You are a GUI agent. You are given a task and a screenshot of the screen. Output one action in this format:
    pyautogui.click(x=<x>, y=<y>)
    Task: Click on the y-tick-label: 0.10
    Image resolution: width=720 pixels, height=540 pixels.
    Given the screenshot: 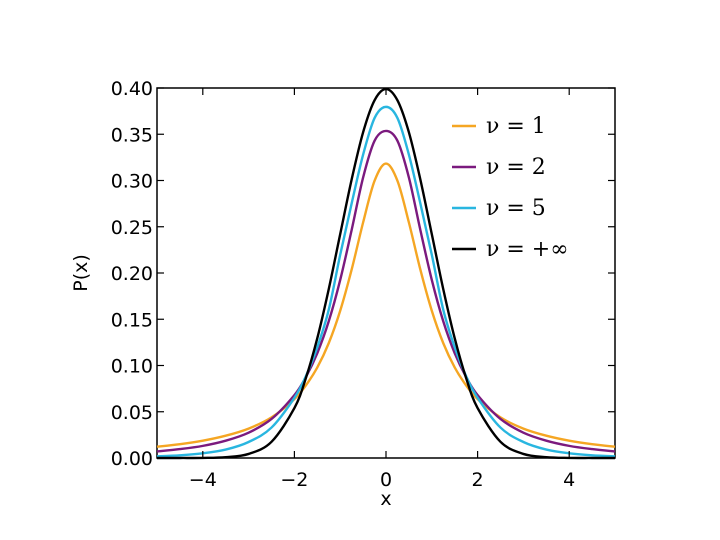 What is the action you would take?
    pyautogui.click(x=132, y=367)
    